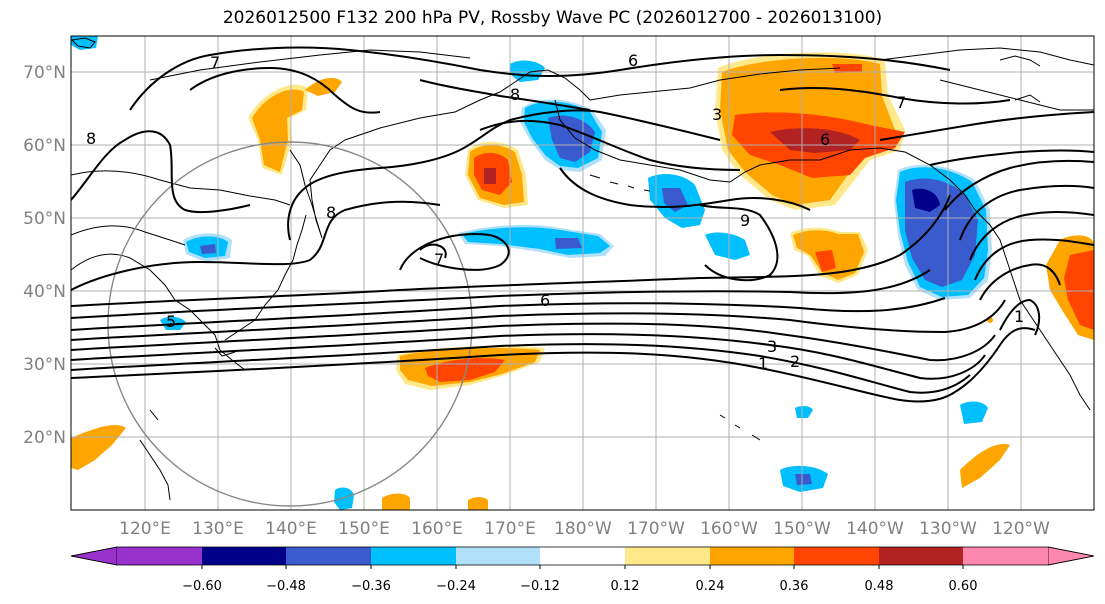 The width and height of the screenshot is (1105, 604). Describe the element at coordinates (948, 529) in the screenshot. I see `lon-label: 130°W` at that location.